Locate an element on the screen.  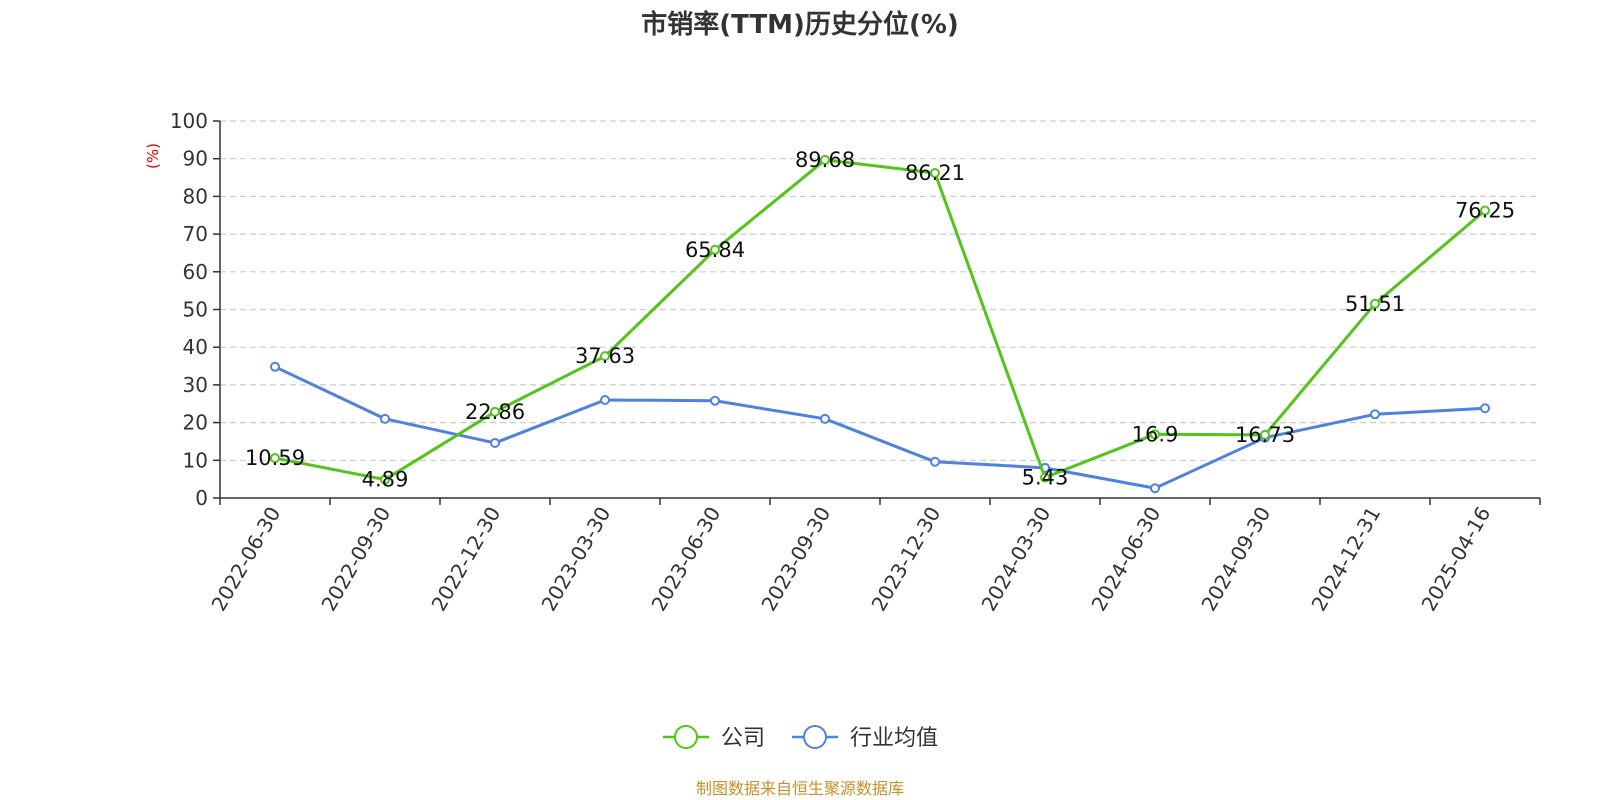
data-label: 5.43 is located at coordinates (1045, 478).